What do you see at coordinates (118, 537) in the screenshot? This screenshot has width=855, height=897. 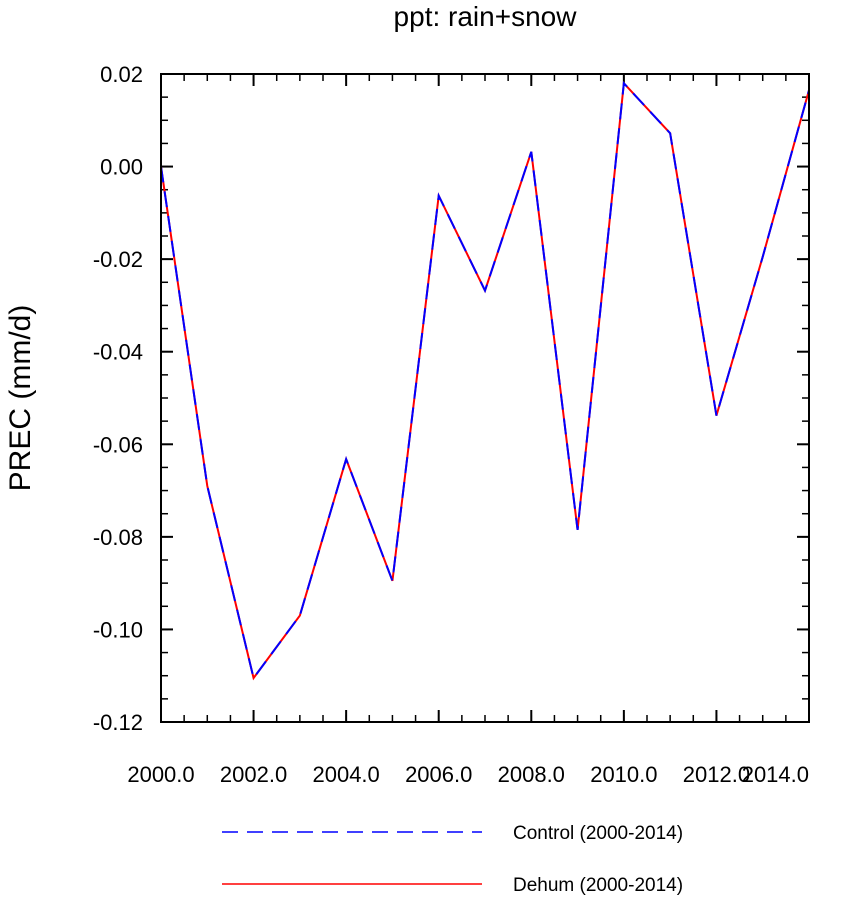 I see `y-tick-label: -0.08` at bounding box center [118, 537].